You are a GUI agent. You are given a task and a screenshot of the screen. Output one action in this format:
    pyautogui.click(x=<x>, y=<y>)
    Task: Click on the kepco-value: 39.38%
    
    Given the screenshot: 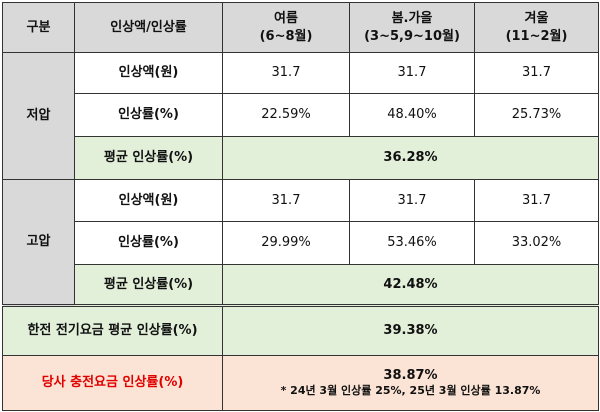 What is the action you would take?
    pyautogui.click(x=410, y=330)
    